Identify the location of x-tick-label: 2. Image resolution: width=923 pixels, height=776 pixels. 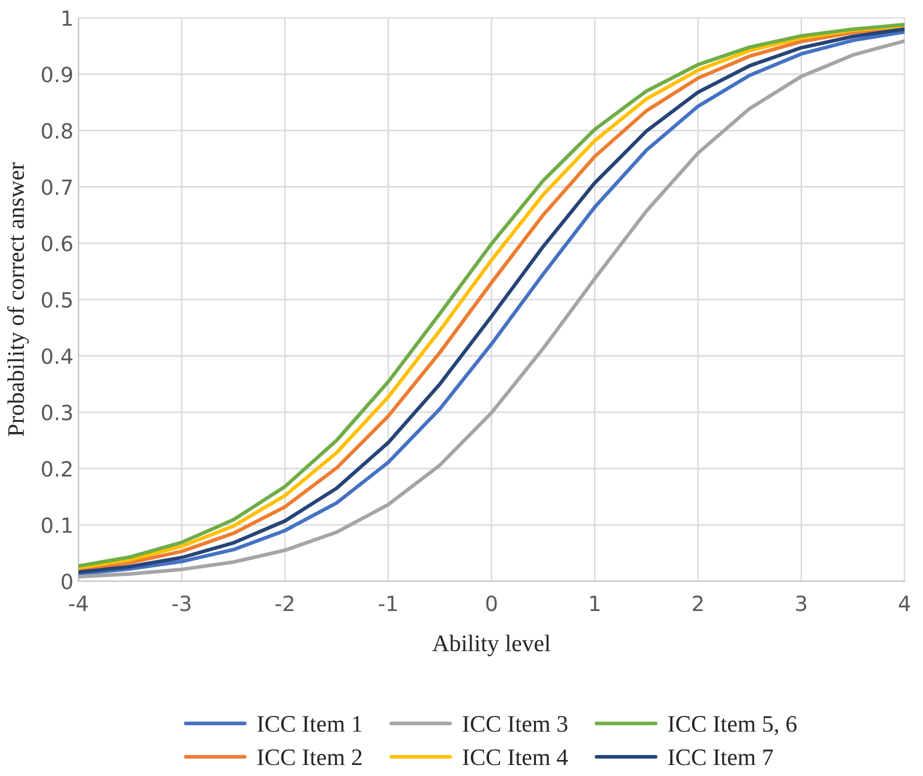
(697, 603).